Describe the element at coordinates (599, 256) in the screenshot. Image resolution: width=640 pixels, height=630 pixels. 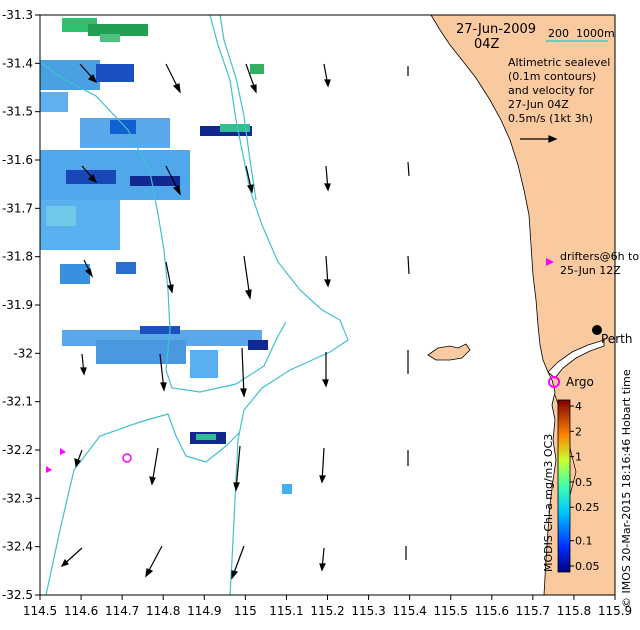
I see `drifters-line-1: drifters@6h to` at that location.